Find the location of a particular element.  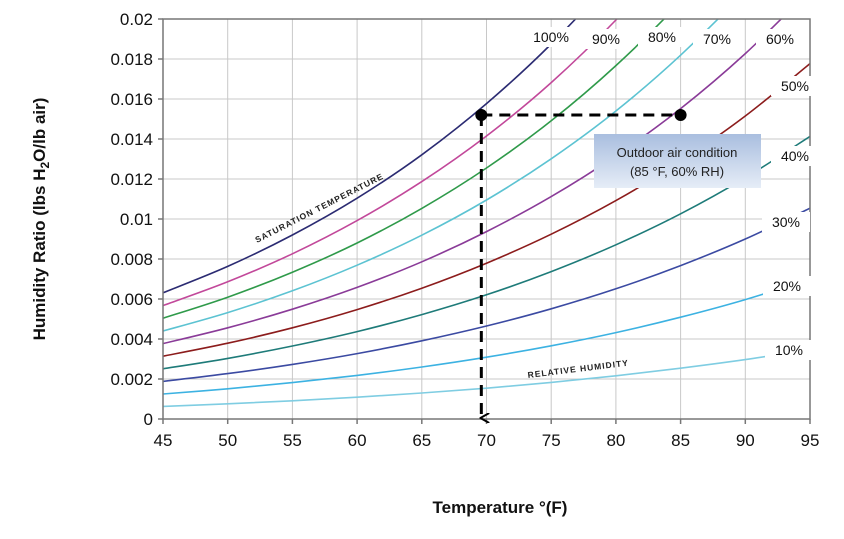

x-tick-label: 90 is located at coordinates (745, 440).